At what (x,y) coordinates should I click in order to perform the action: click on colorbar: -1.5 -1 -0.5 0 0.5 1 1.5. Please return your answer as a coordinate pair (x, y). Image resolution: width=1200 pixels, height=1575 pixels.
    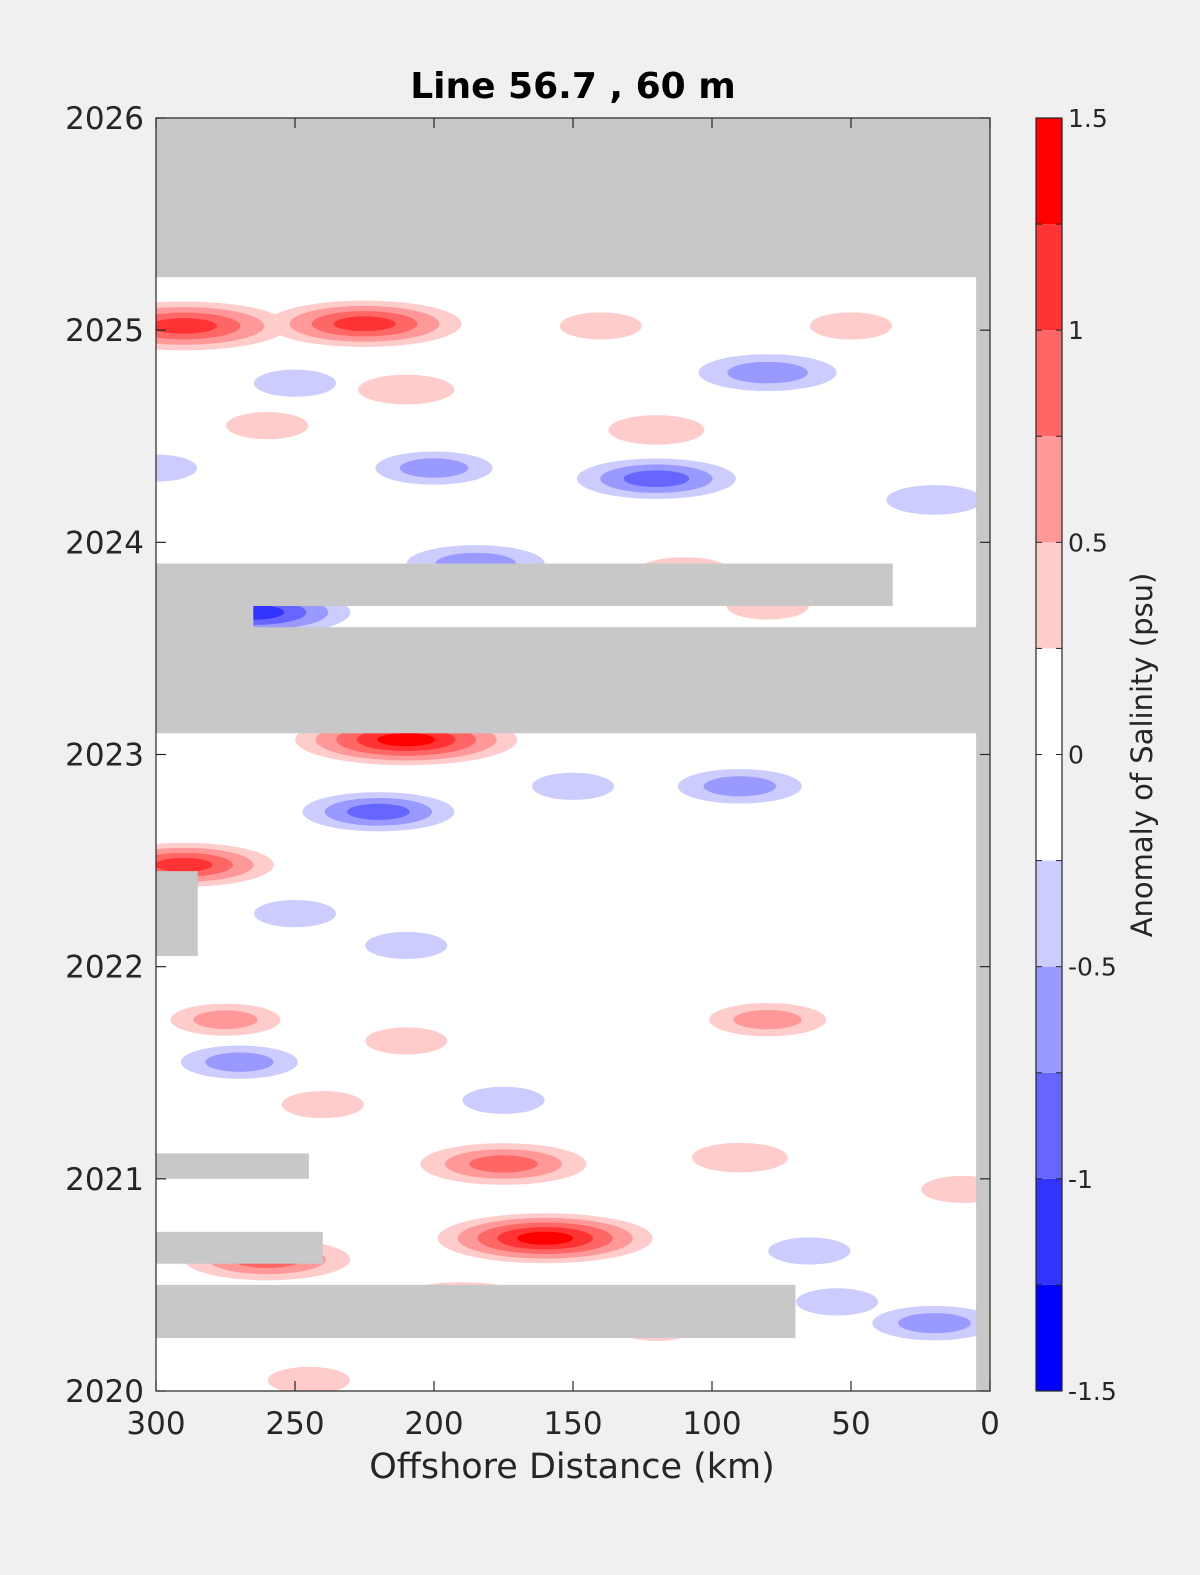
    Looking at the image, I should click on (1076, 755).